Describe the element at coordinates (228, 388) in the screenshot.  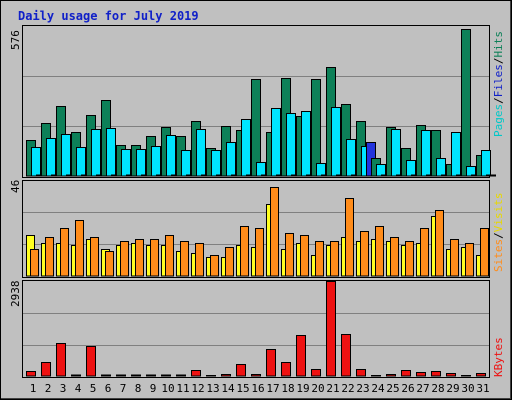
I see `x-label-day-14: 14` at that location.